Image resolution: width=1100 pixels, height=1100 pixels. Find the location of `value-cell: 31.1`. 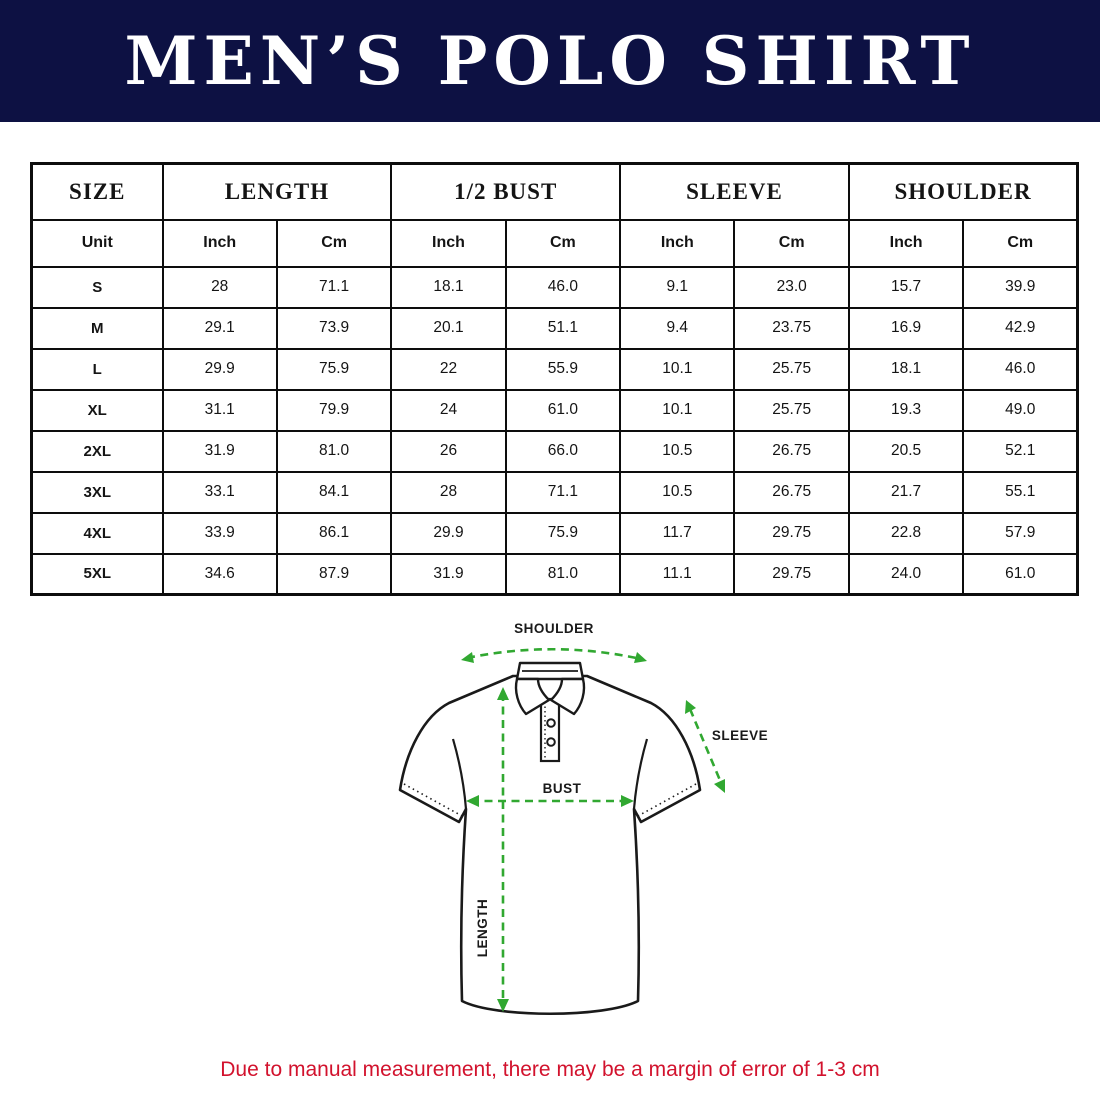

value-cell: 31.1 is located at coordinates (219, 410).